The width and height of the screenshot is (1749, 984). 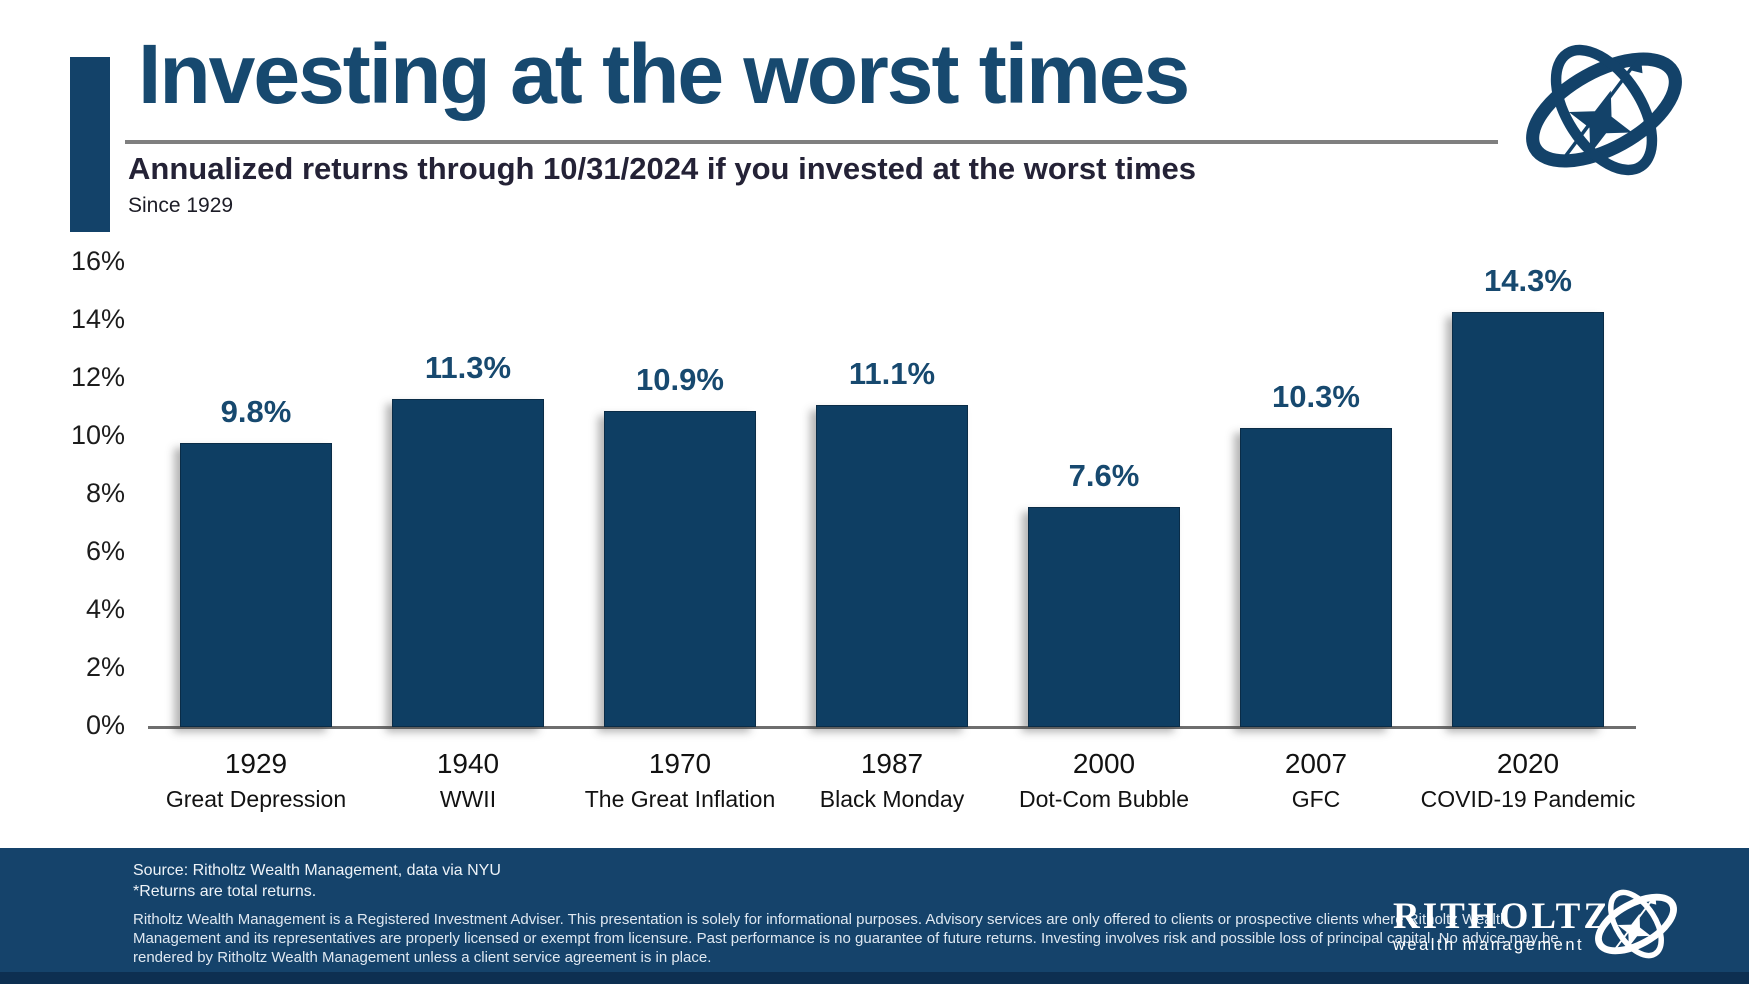 I want to click on y-axis-tick-label: 0%, so click(x=105, y=725).